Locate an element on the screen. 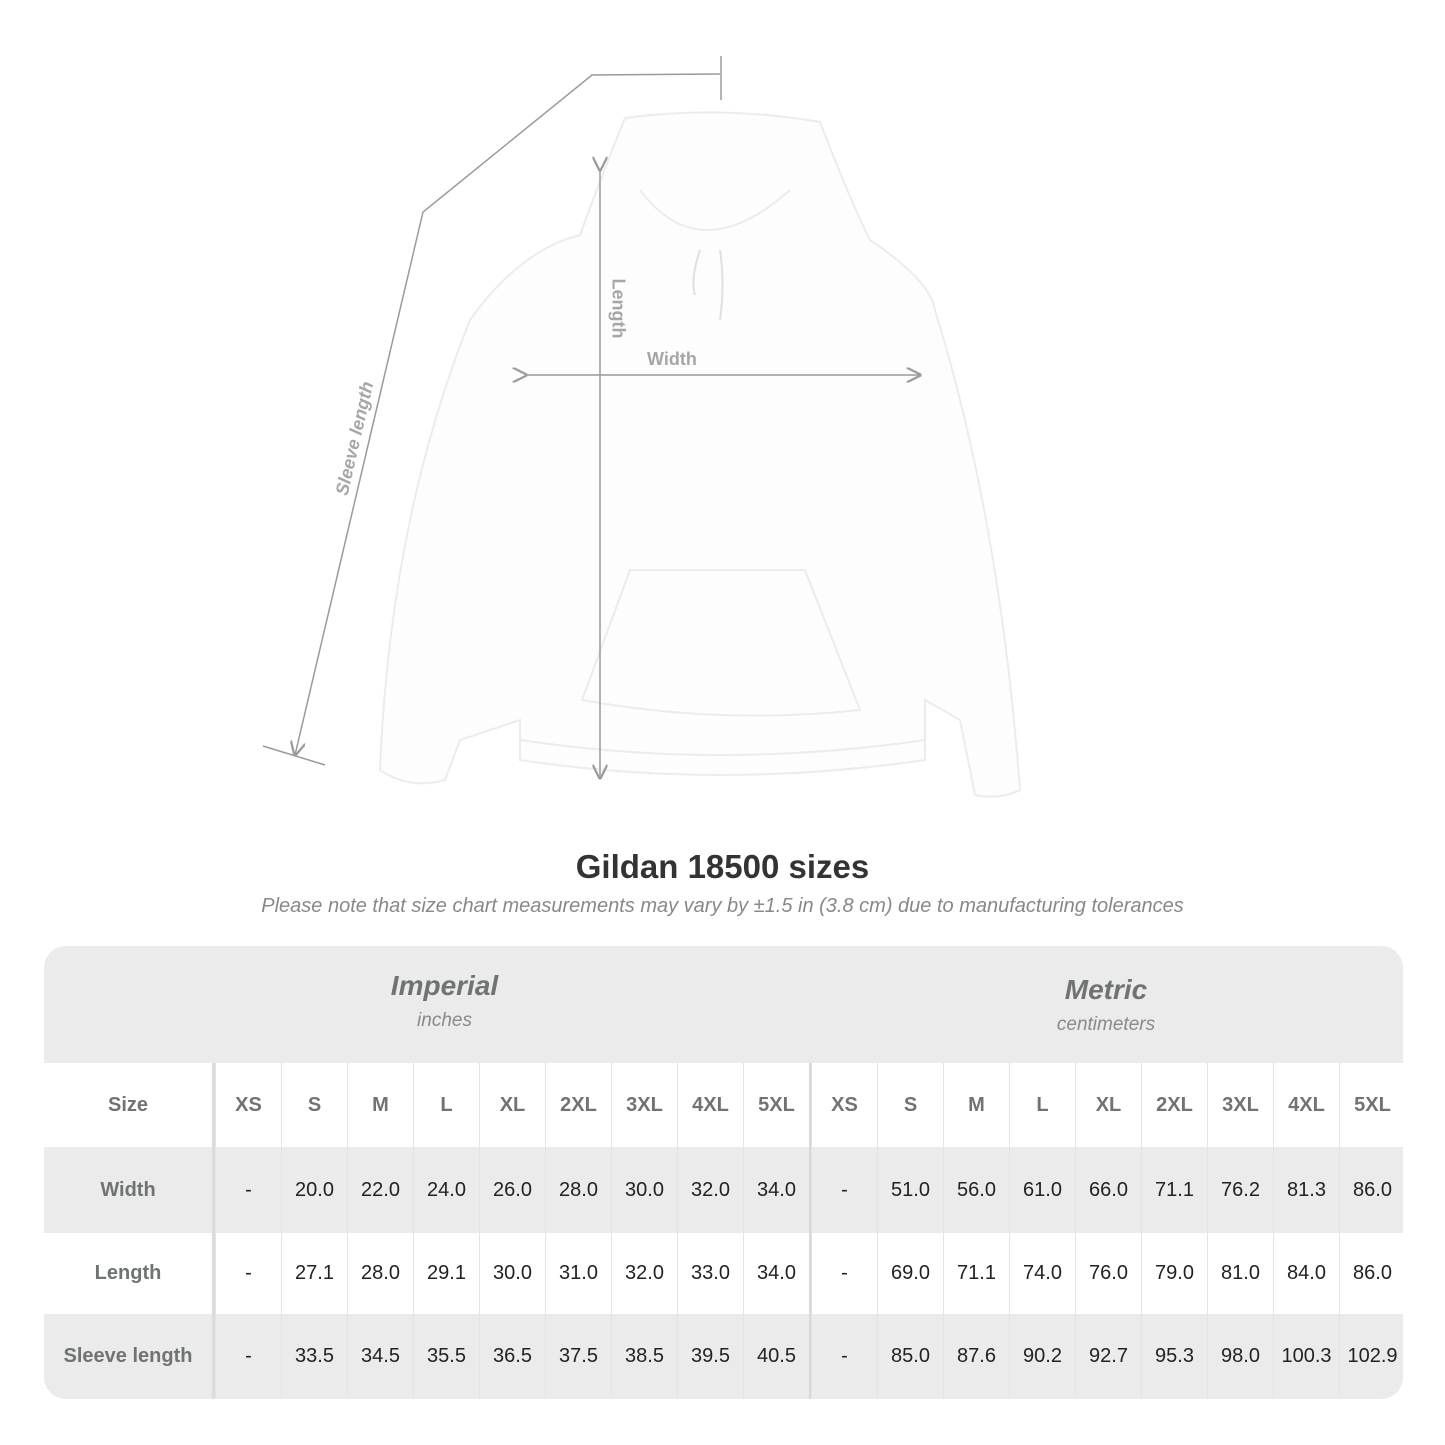 The image size is (1445, 1445). table-cell: 98.0 is located at coordinates (1240, 1356).